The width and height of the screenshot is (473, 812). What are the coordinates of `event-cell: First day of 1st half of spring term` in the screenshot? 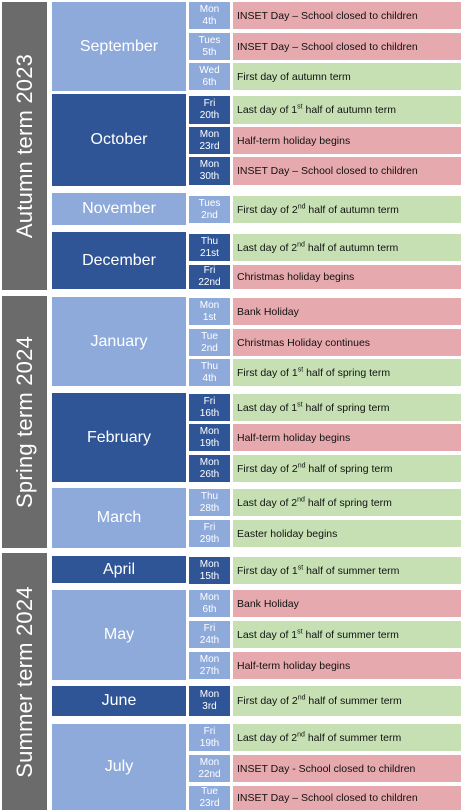 It's located at (347, 372).